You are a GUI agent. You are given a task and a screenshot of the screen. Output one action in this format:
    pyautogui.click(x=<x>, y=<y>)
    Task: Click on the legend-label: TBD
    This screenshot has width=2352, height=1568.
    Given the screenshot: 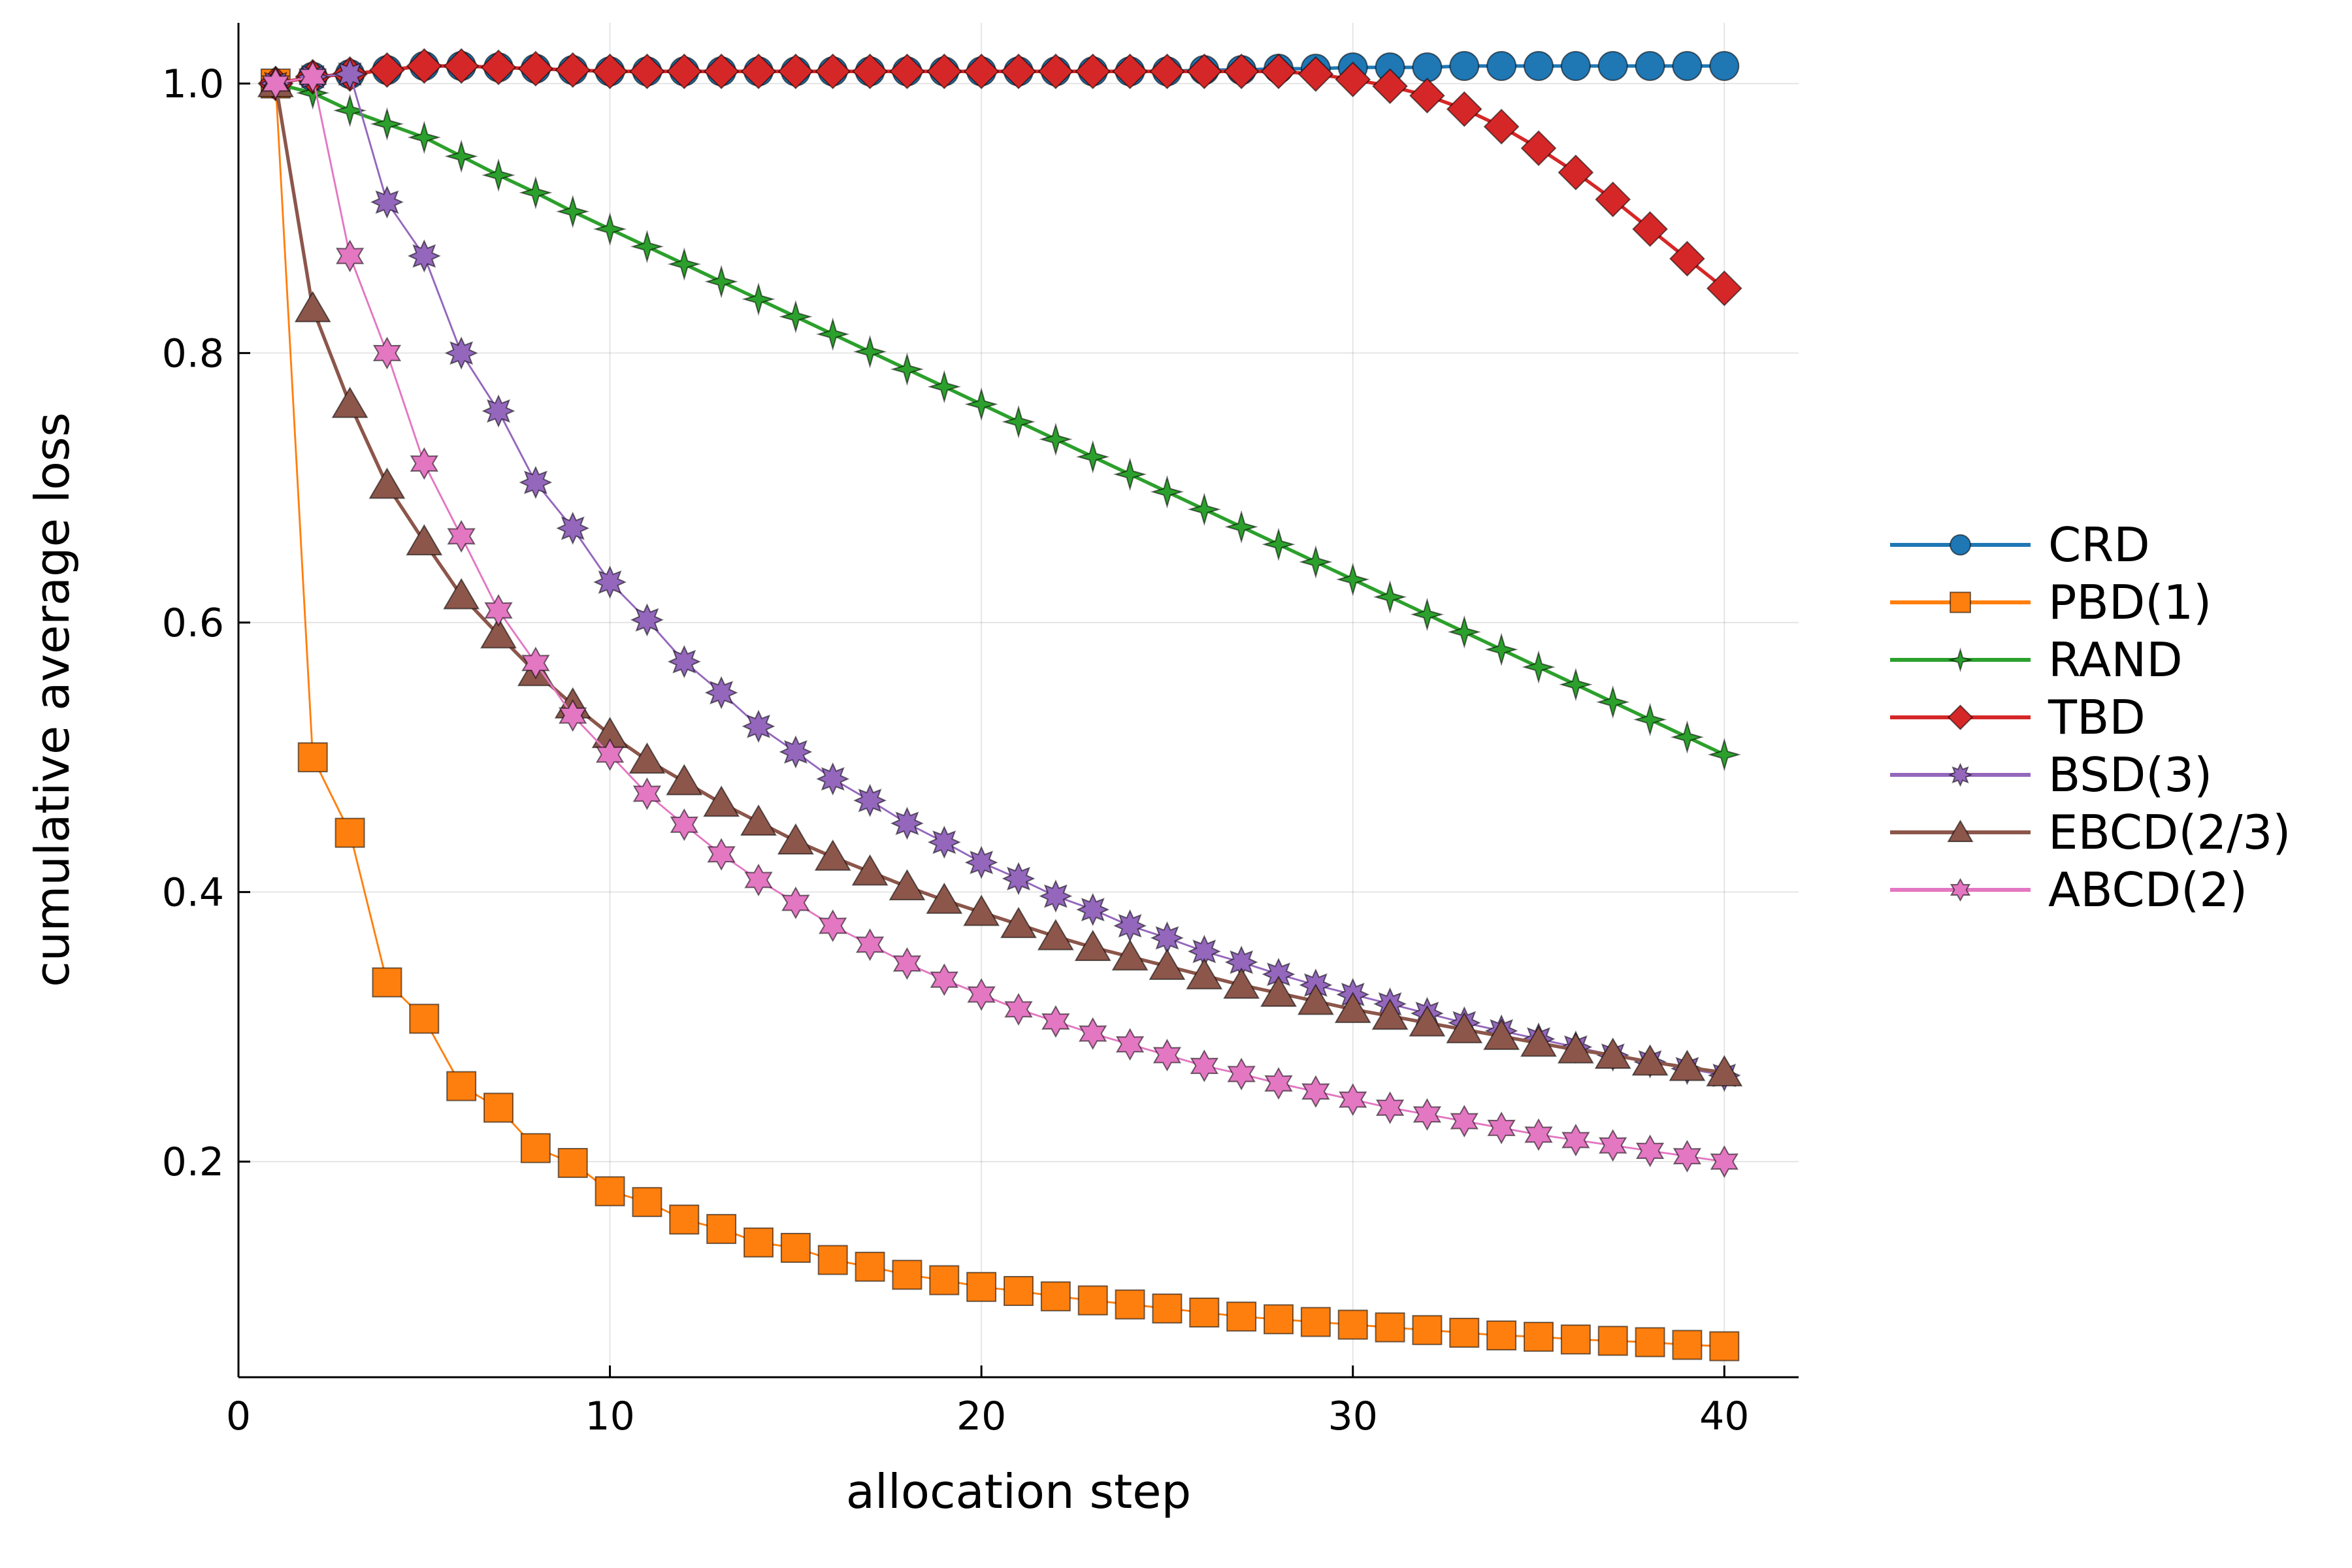 What is the action you would take?
    pyautogui.click(x=2097, y=717)
    